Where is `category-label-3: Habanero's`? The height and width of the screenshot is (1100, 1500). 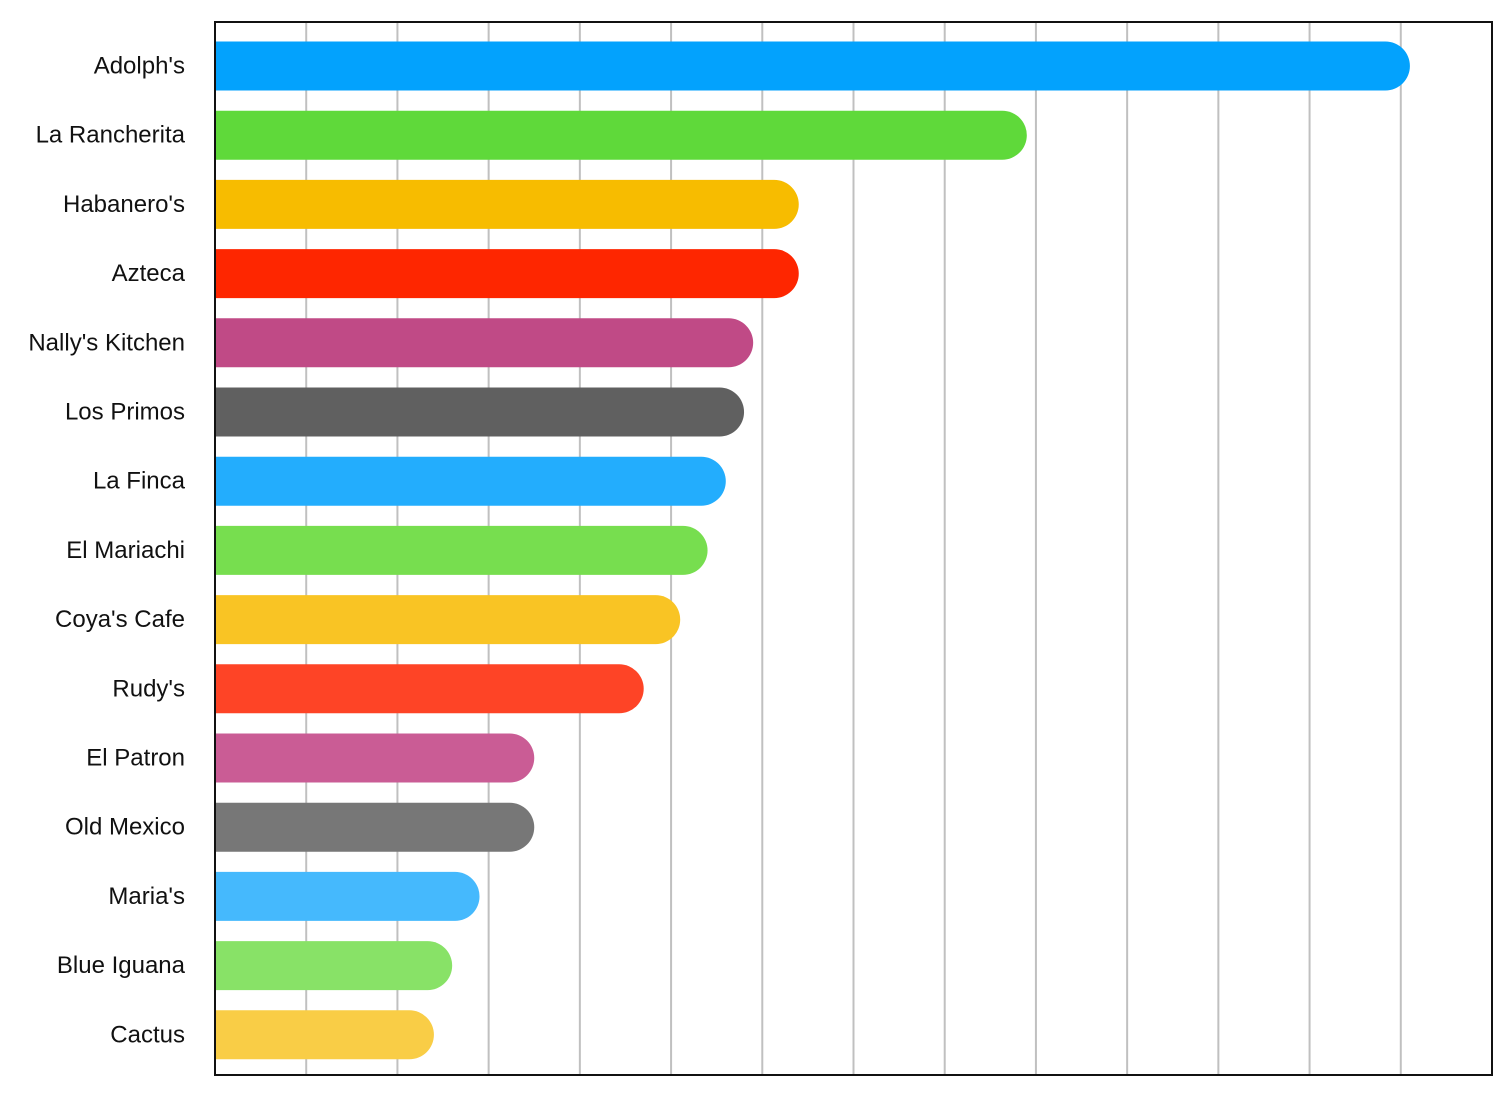
category-label-3: Habanero's is located at coordinates (124, 204).